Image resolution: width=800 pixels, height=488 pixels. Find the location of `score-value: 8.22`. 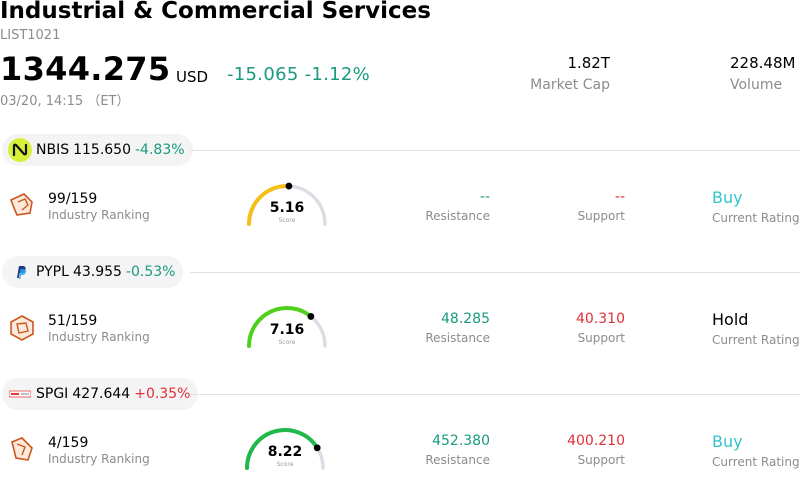

score-value: 8.22 is located at coordinates (285, 452).